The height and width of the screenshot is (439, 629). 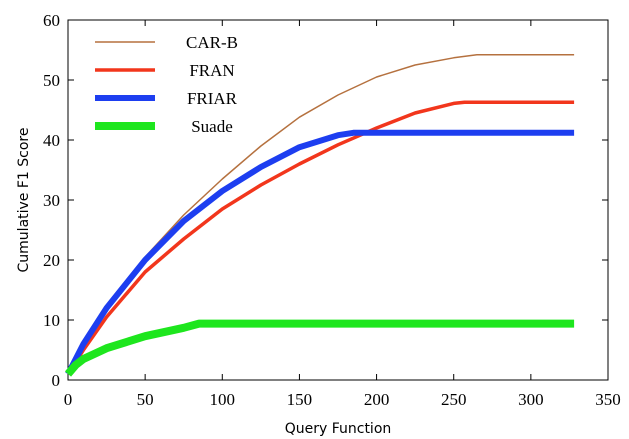 I want to click on legend-label: Suade, so click(x=212, y=126).